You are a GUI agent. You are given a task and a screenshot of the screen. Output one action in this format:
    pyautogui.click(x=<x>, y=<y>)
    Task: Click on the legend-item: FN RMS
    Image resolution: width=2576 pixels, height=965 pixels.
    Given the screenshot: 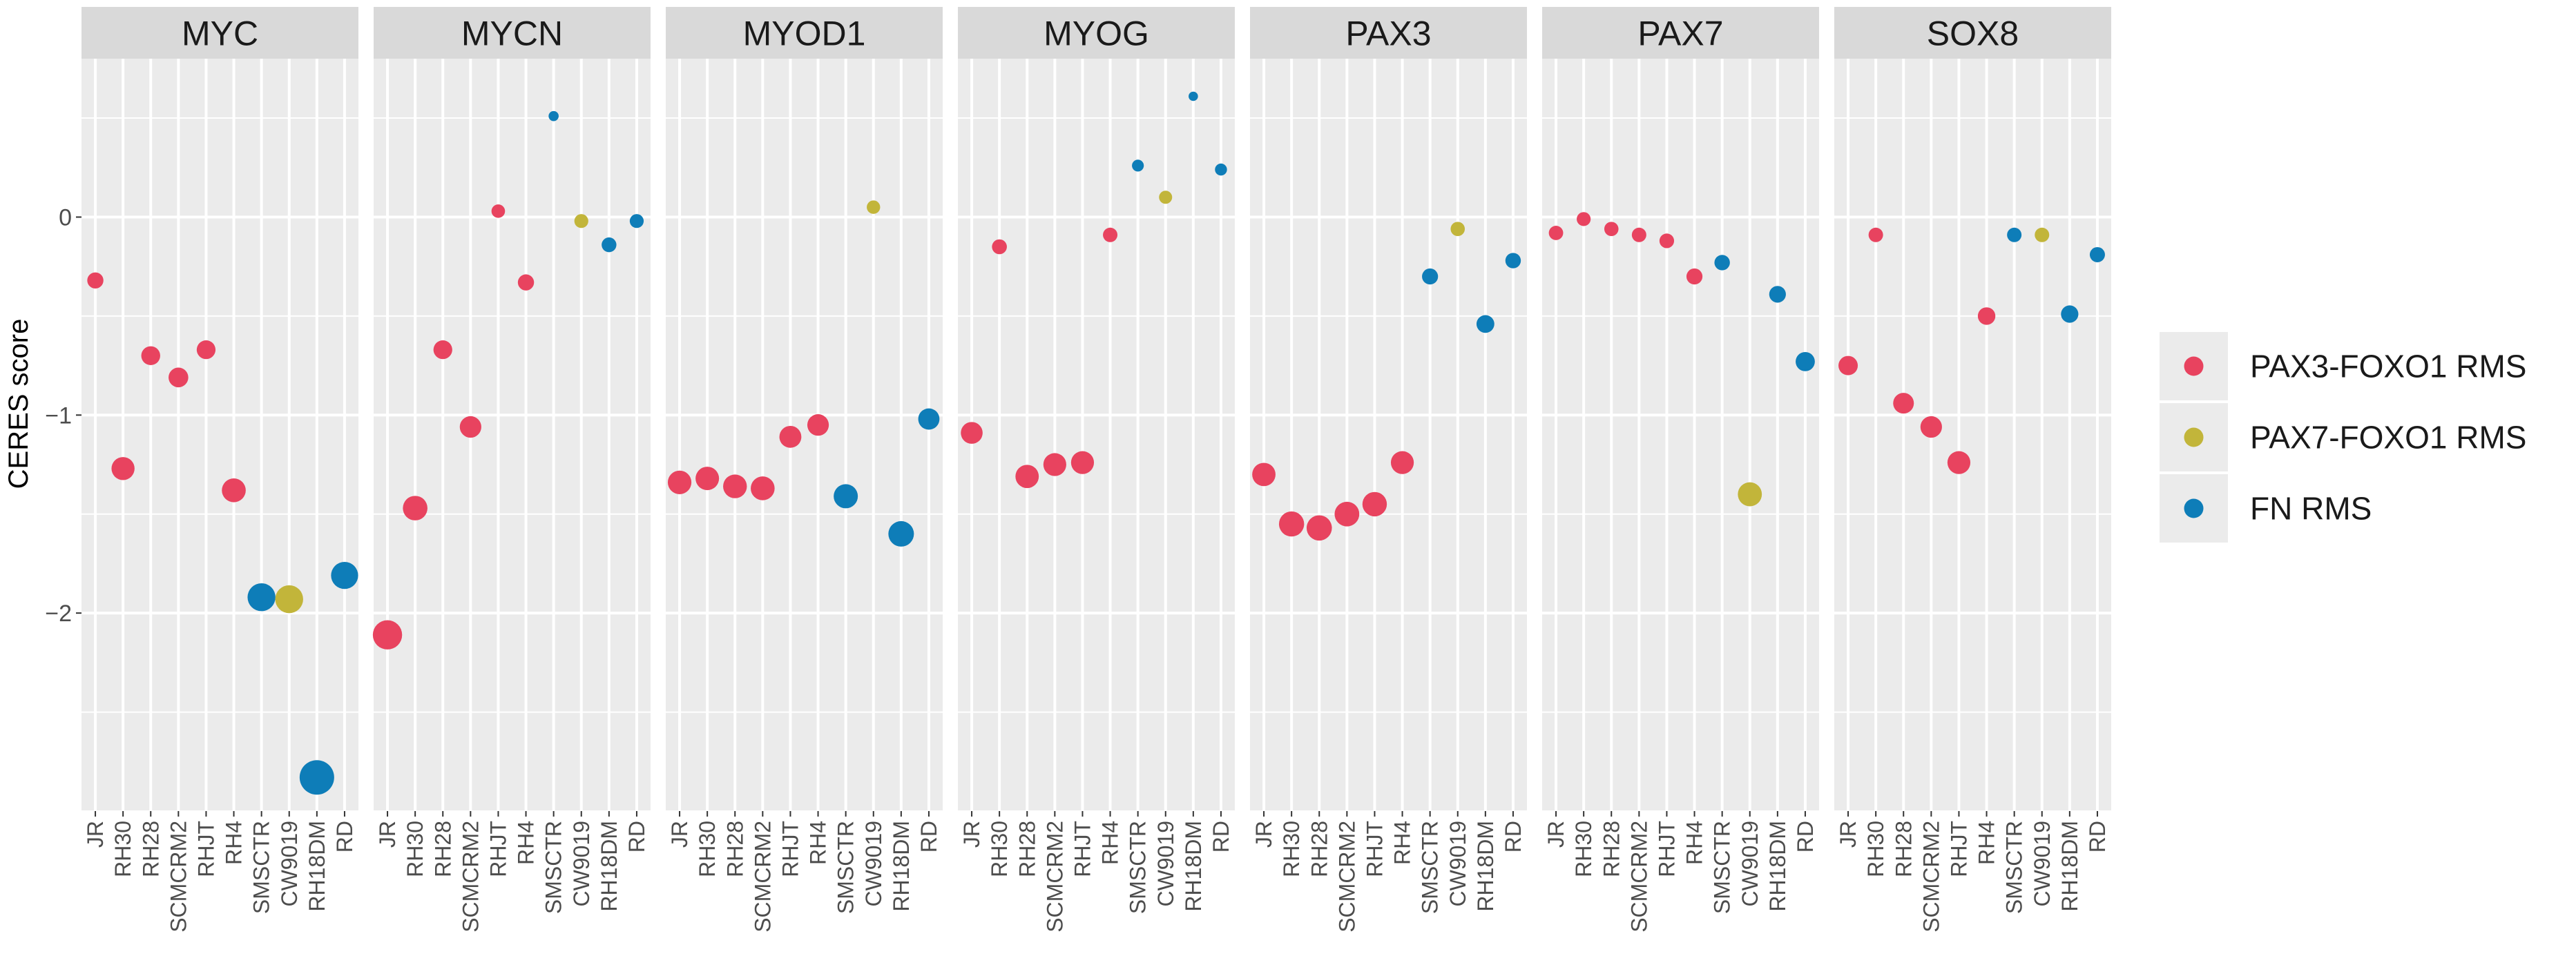 What is the action you would take?
    pyautogui.click(x=2266, y=508)
    